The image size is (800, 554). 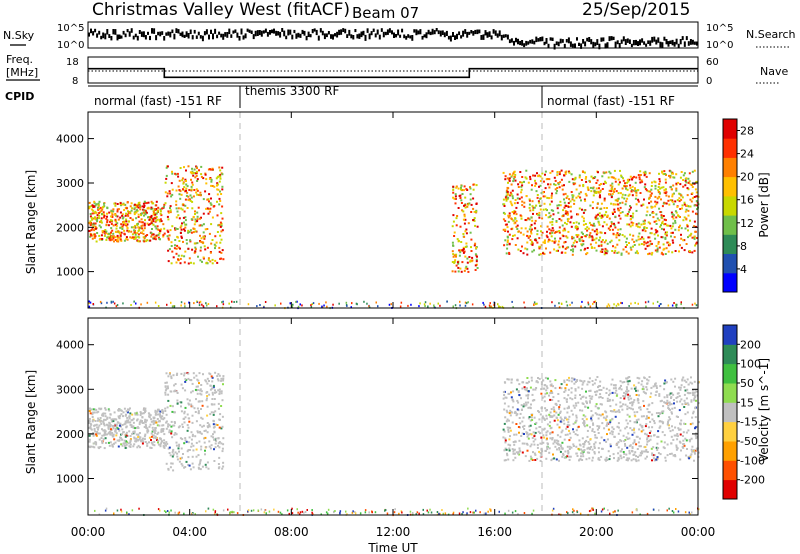 I want to click on nave-label: Nave, so click(x=774, y=71).